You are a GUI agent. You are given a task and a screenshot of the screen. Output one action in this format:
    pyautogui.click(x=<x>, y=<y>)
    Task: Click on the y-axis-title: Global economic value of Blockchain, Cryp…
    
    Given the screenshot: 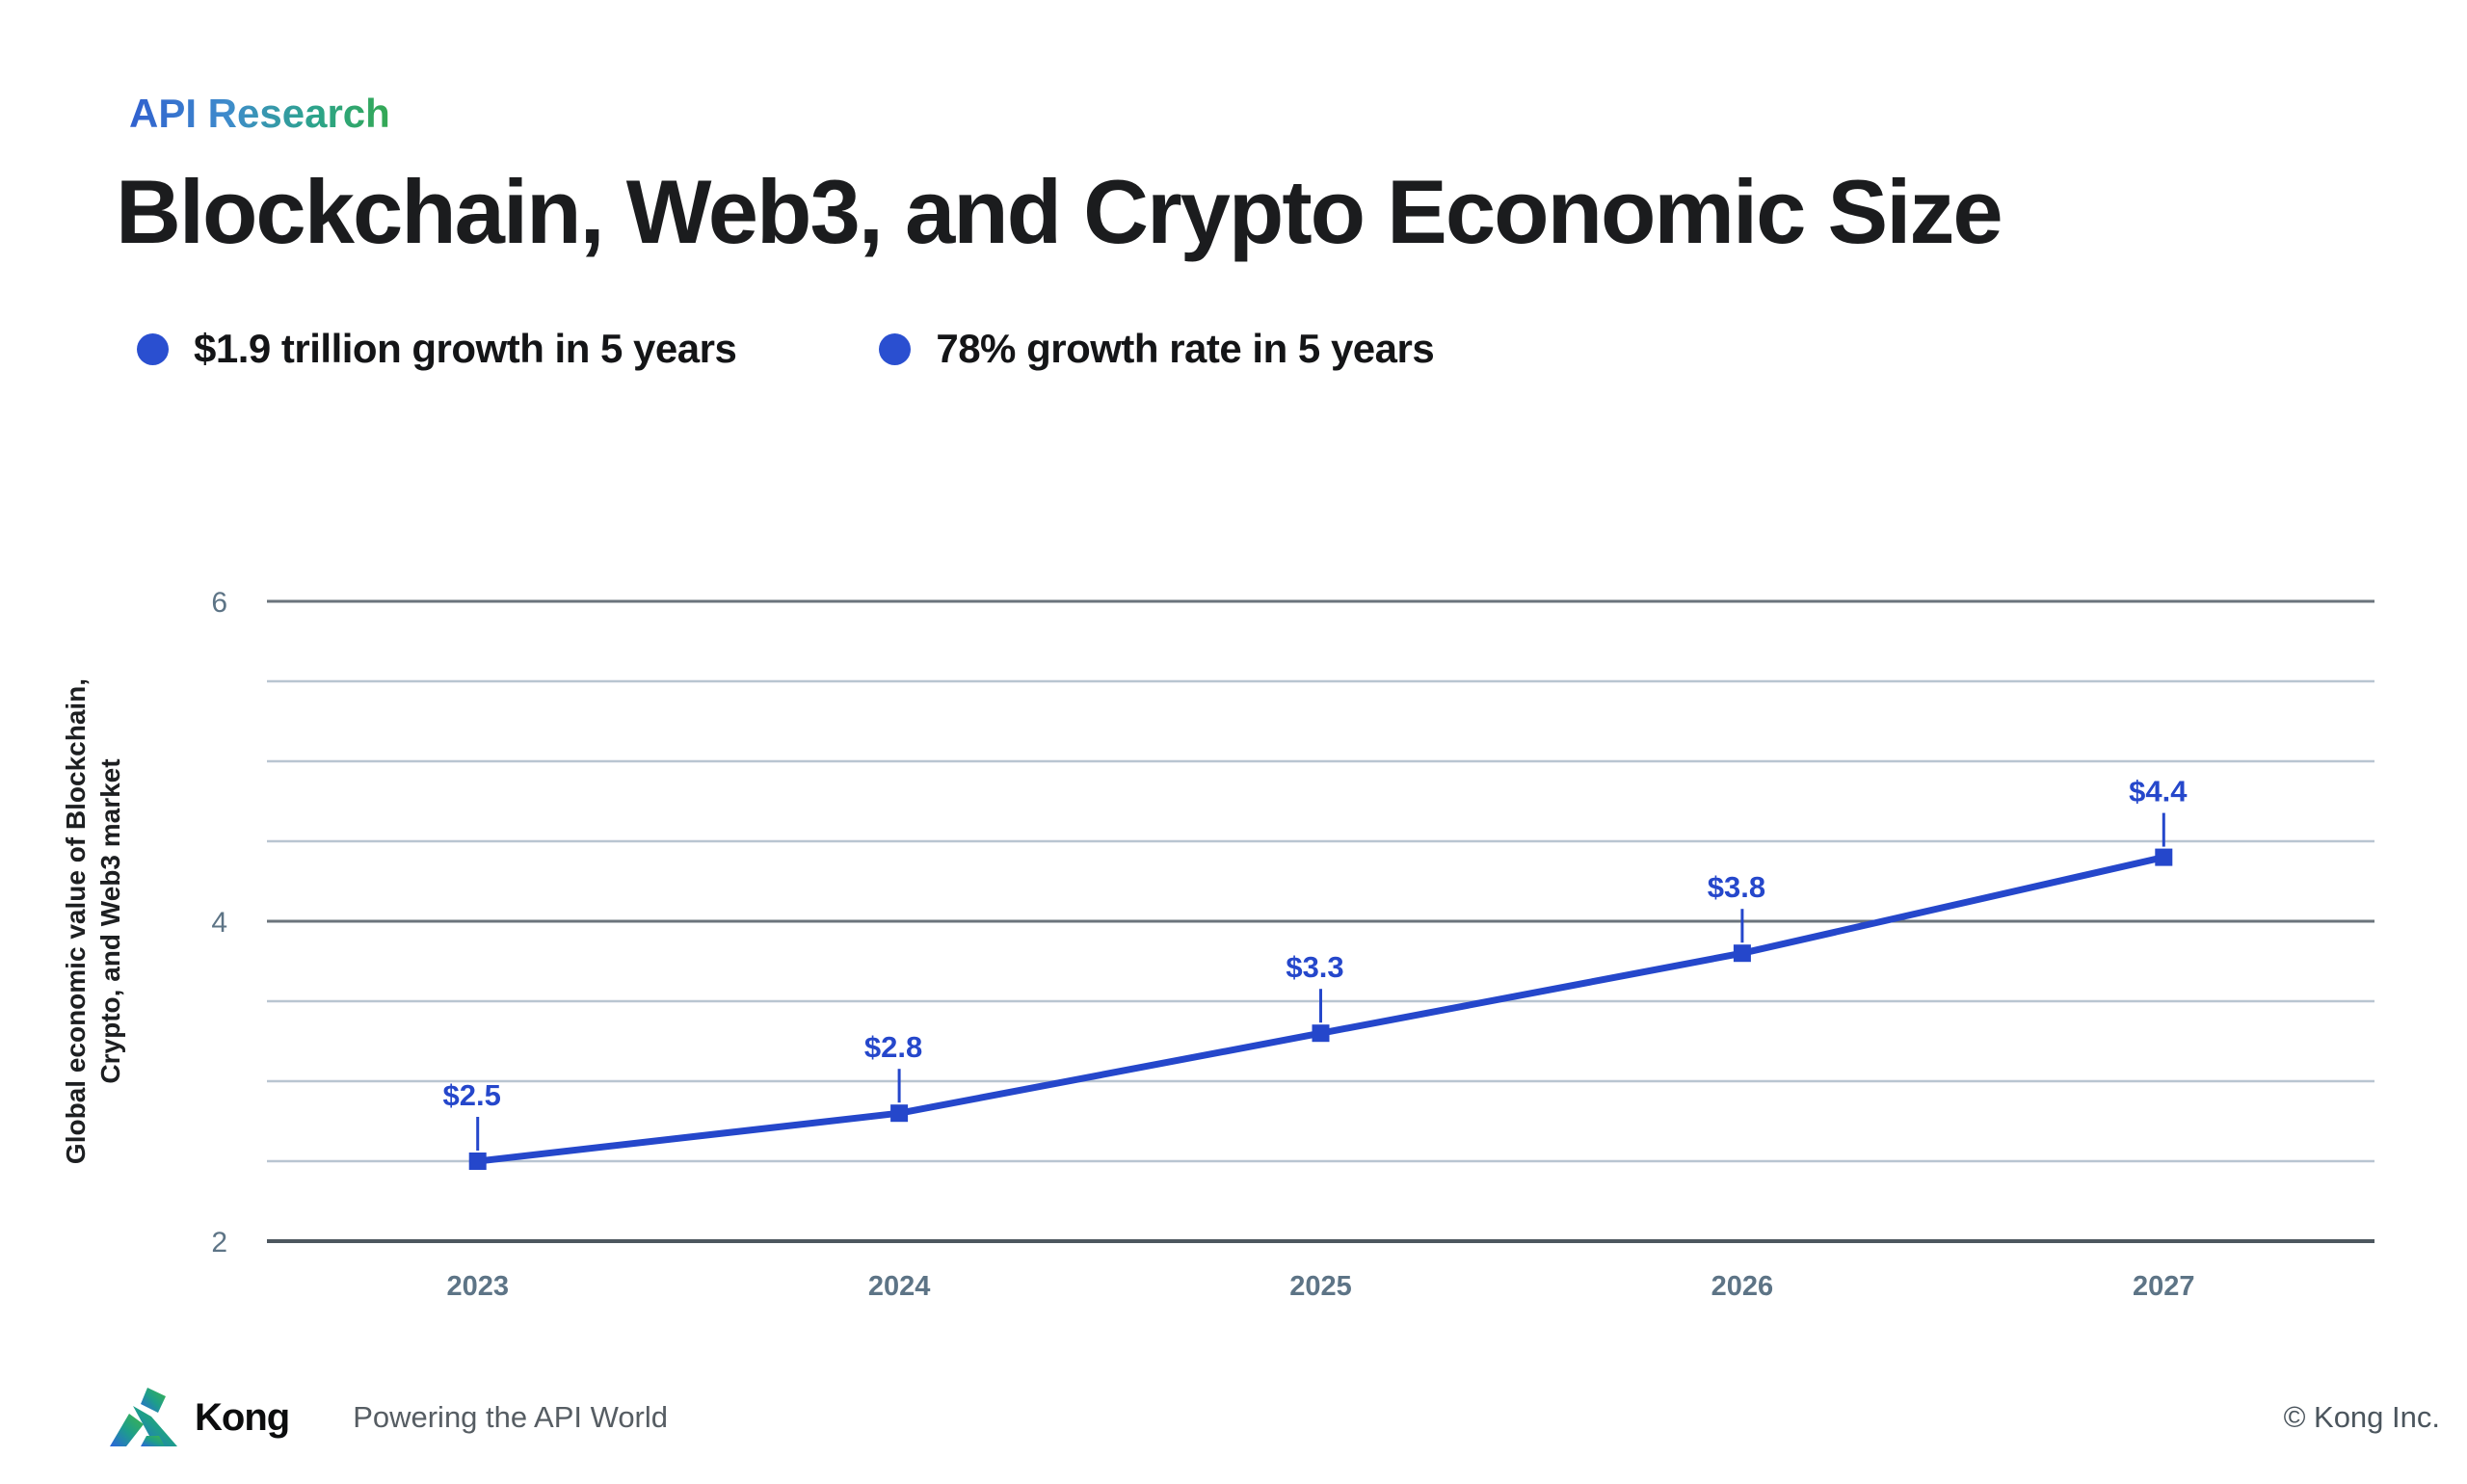 What is the action you would take?
    pyautogui.click(x=93, y=921)
    